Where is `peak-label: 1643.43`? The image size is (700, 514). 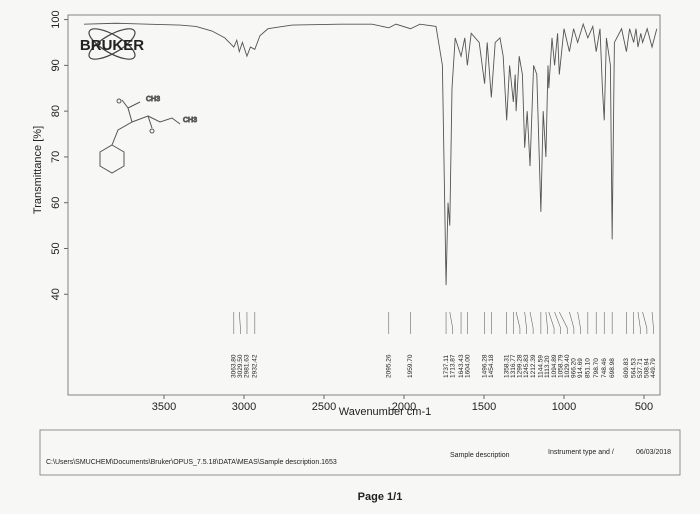 peak-label: 1643.43 is located at coordinates (461, 366).